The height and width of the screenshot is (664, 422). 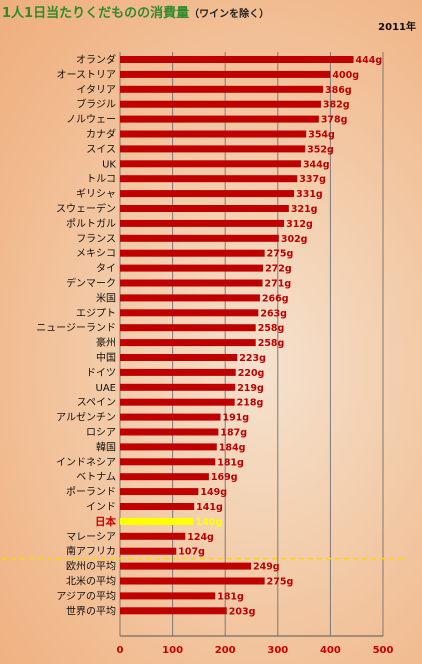 I want to click on value-label: 140g, so click(x=209, y=522).